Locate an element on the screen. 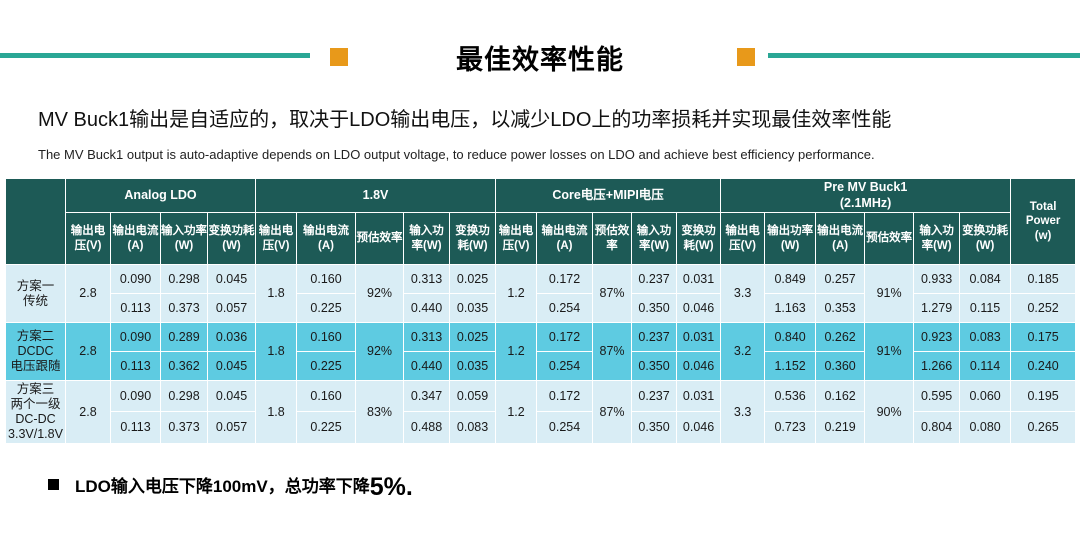 The height and width of the screenshot is (533, 1080). table-cell: 1.279 is located at coordinates (937, 308).